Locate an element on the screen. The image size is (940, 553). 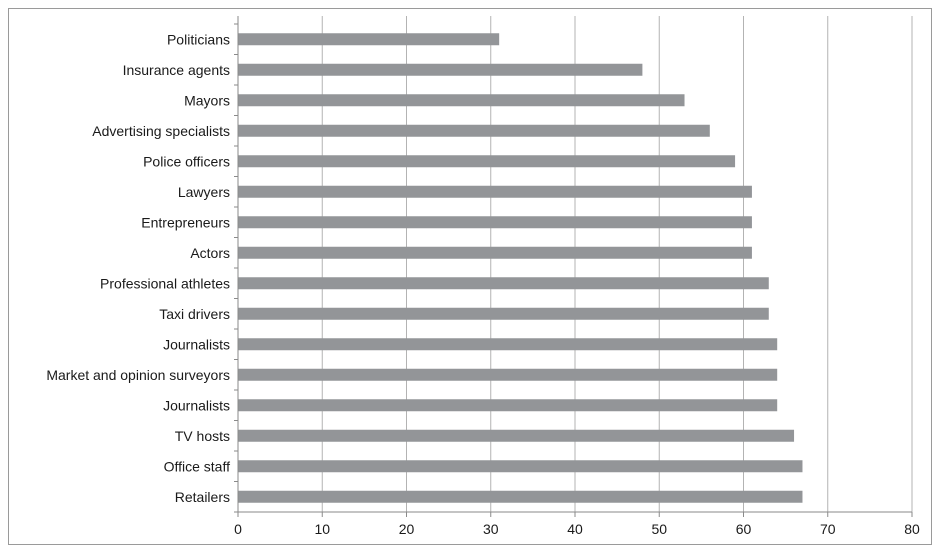
x-tick-label: 70 is located at coordinates (828, 529).